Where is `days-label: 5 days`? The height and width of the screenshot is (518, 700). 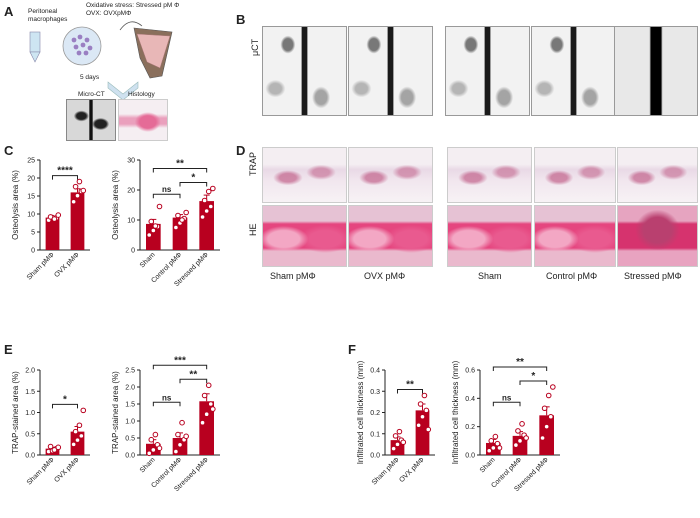 days-label: 5 days is located at coordinates (90, 77).